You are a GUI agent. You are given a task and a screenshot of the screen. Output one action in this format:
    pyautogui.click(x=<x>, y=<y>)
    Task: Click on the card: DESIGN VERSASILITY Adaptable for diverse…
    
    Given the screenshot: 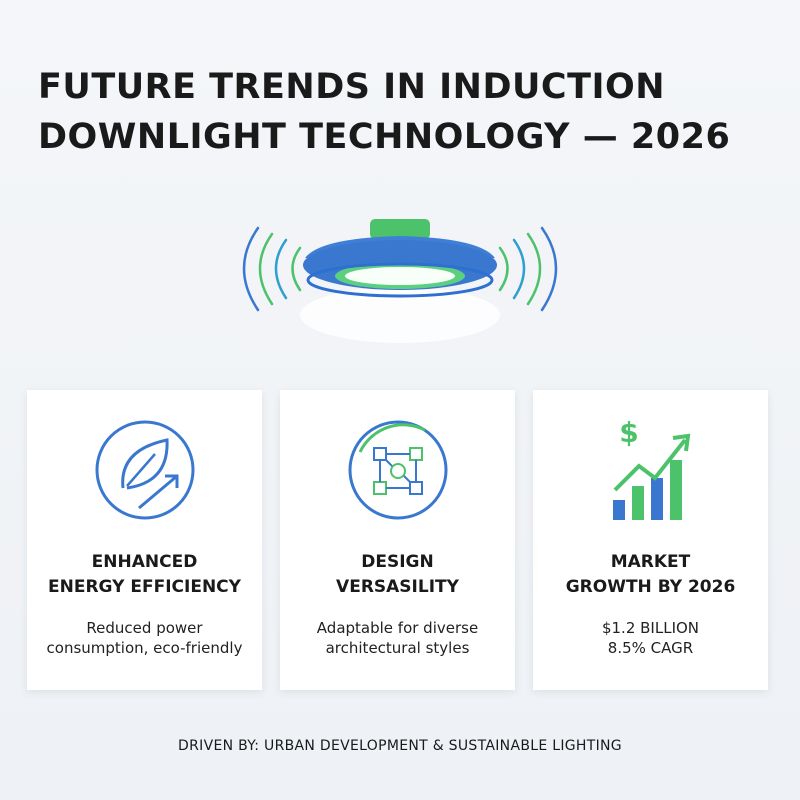 What is the action you would take?
    pyautogui.click(x=397, y=540)
    